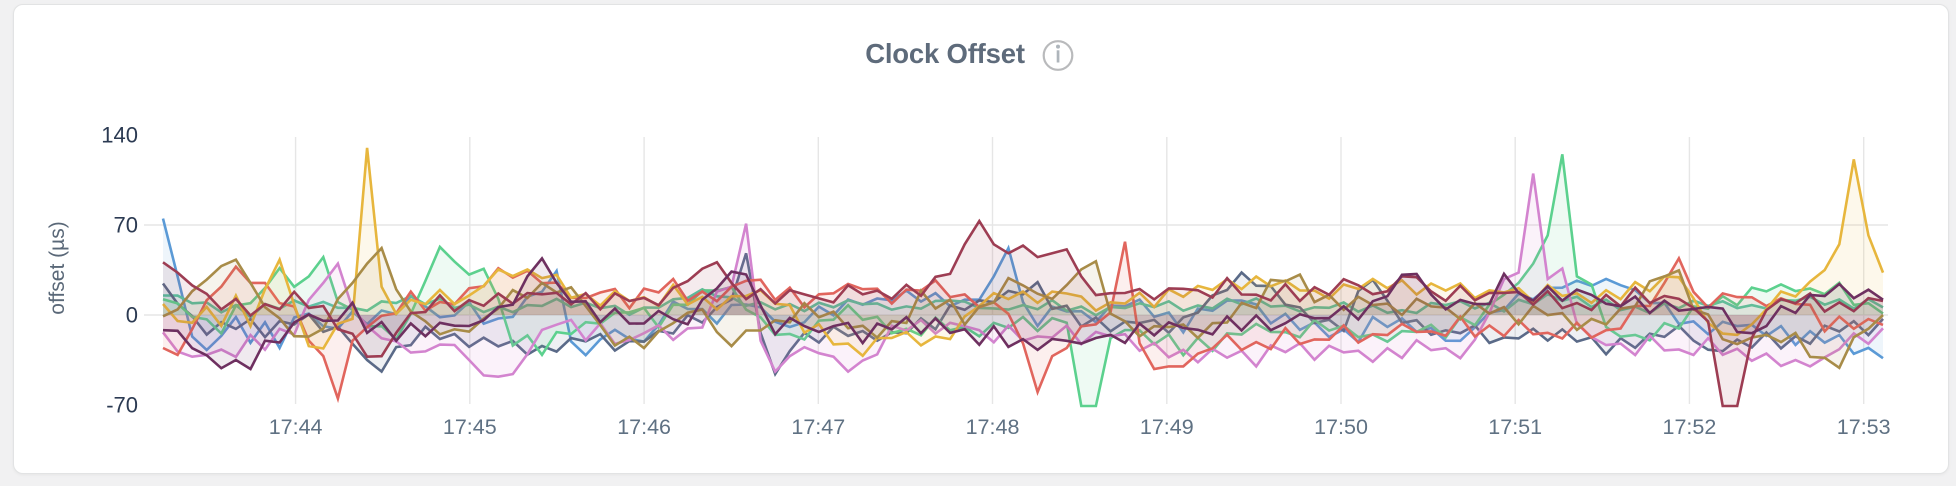 The height and width of the screenshot is (486, 1956). I want to click on svg-text: 17:47, so click(818, 427).